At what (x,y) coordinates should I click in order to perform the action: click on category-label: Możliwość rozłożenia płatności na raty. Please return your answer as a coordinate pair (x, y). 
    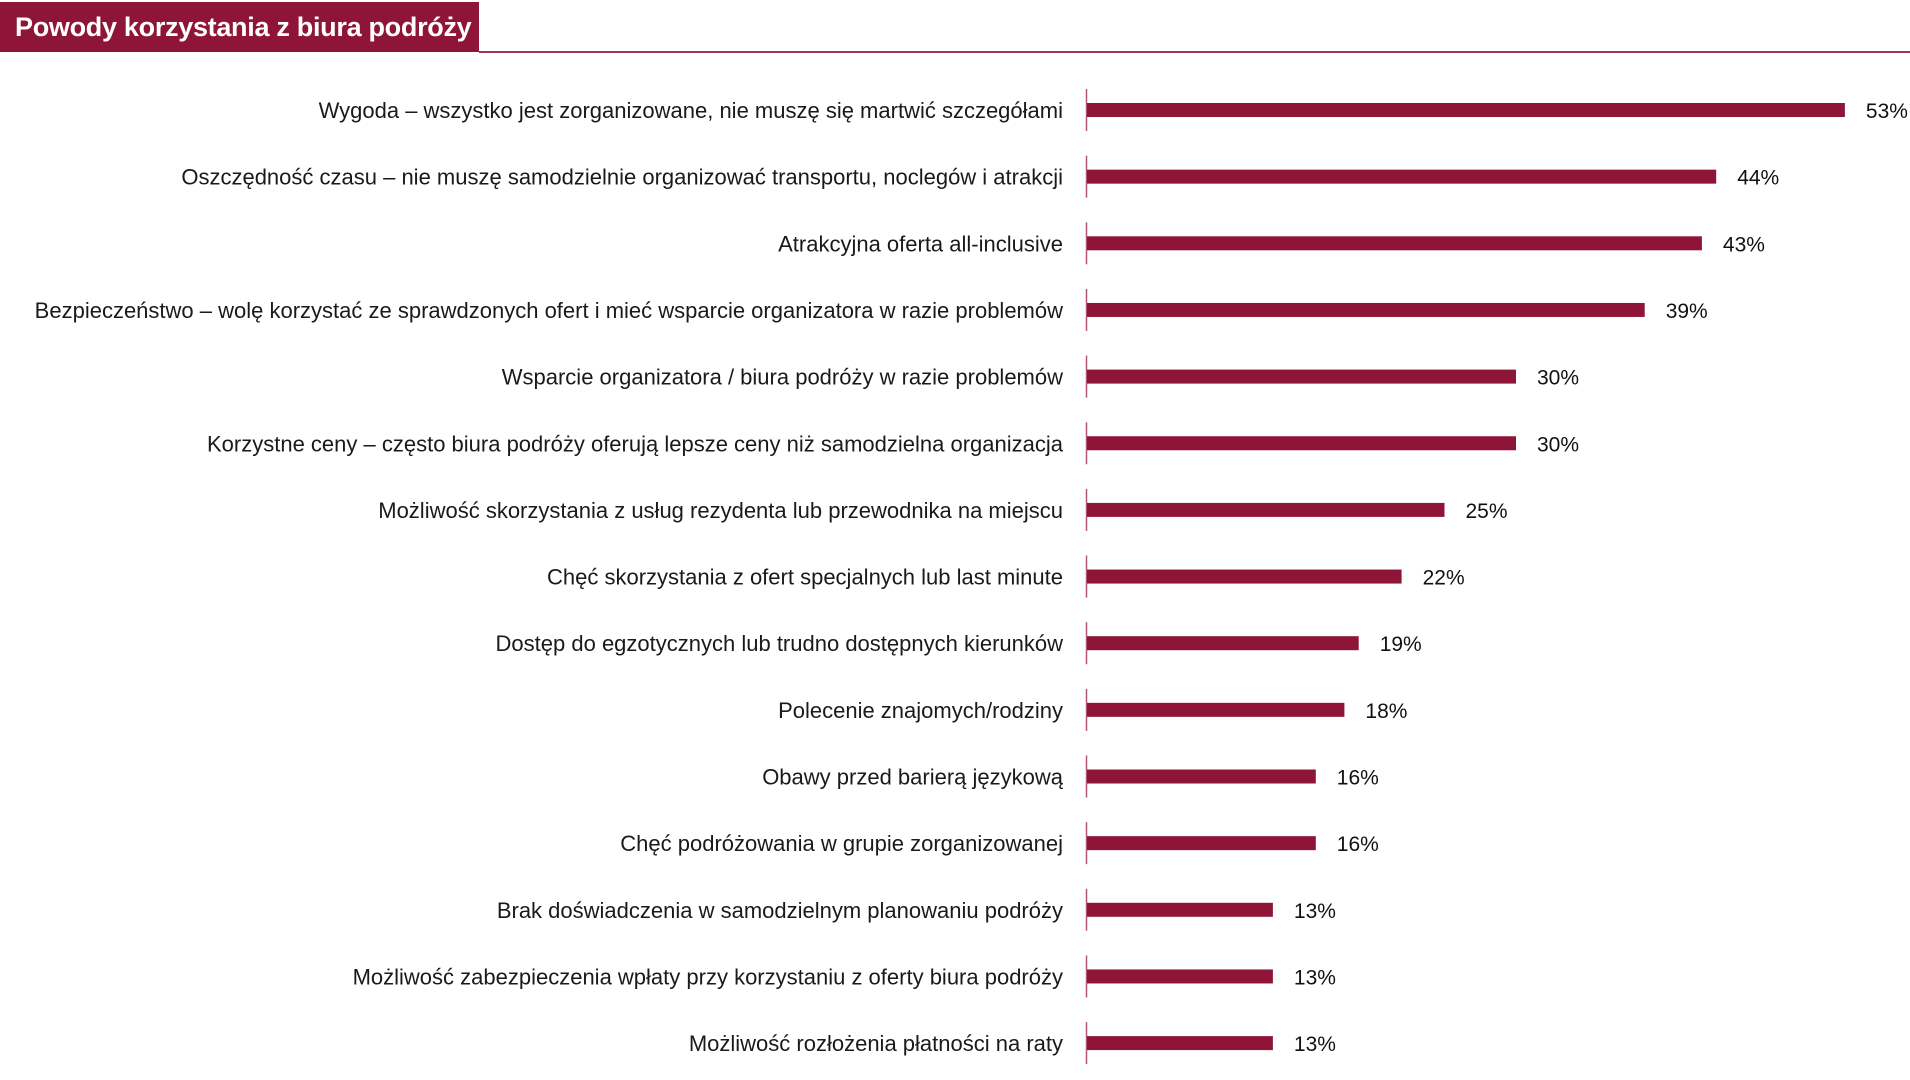
    Looking at the image, I should click on (876, 1043).